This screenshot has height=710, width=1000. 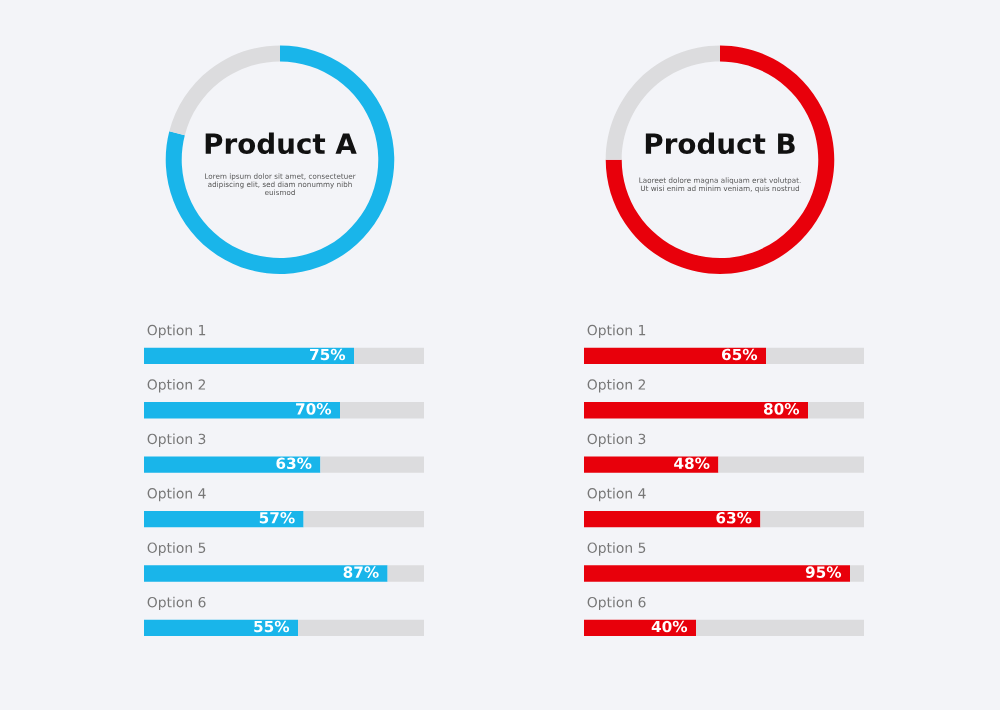 What do you see at coordinates (720, 143) in the screenshot?
I see `text: Product B` at bounding box center [720, 143].